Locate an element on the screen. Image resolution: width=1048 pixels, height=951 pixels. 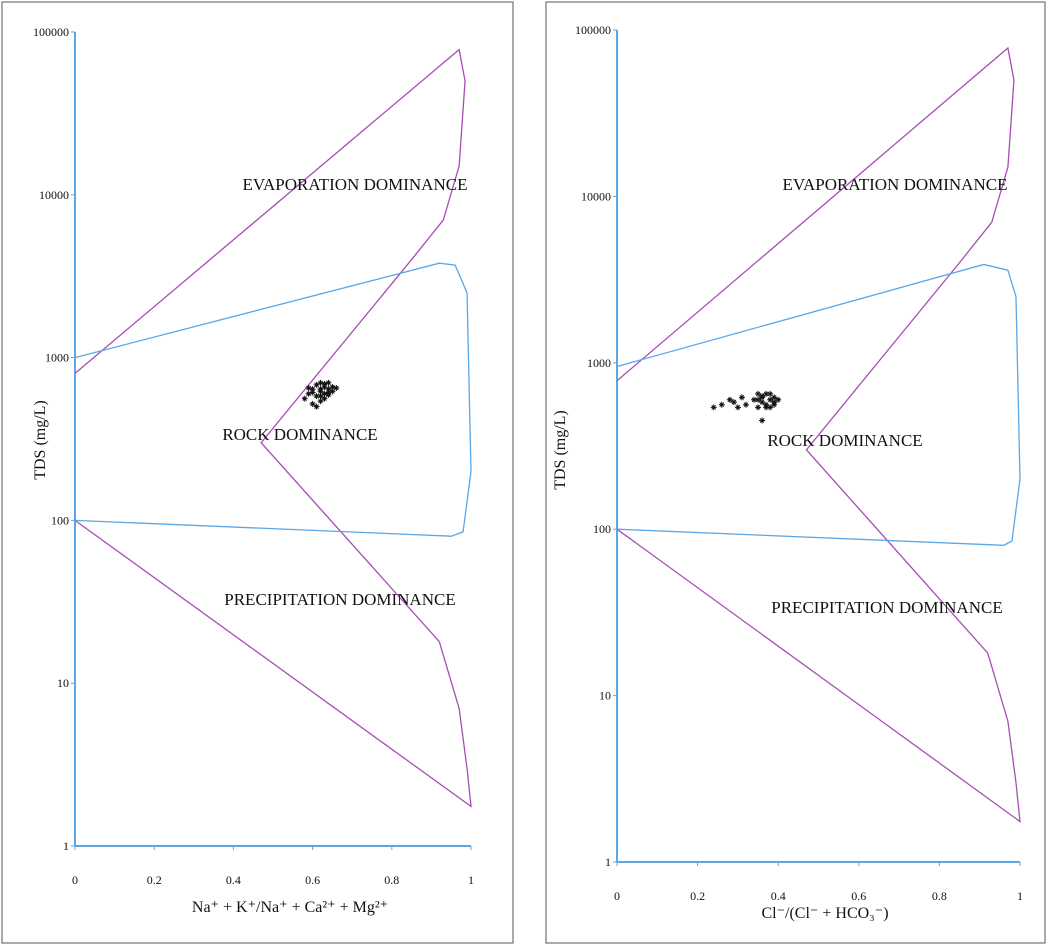
x-axis-label: Na⁺ + K⁺/Na⁺ + Ca²⁺ + Mg²⁺ is located at coordinates (290, 907).